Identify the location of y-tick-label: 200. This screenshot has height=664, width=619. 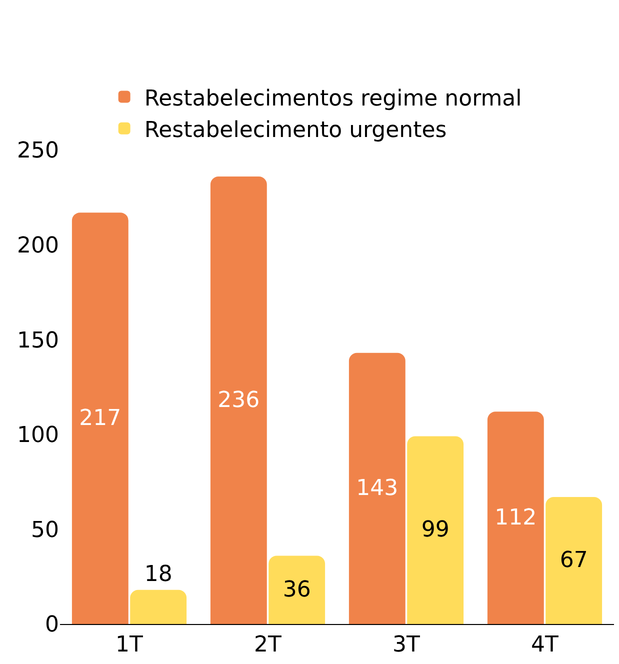
(38, 246).